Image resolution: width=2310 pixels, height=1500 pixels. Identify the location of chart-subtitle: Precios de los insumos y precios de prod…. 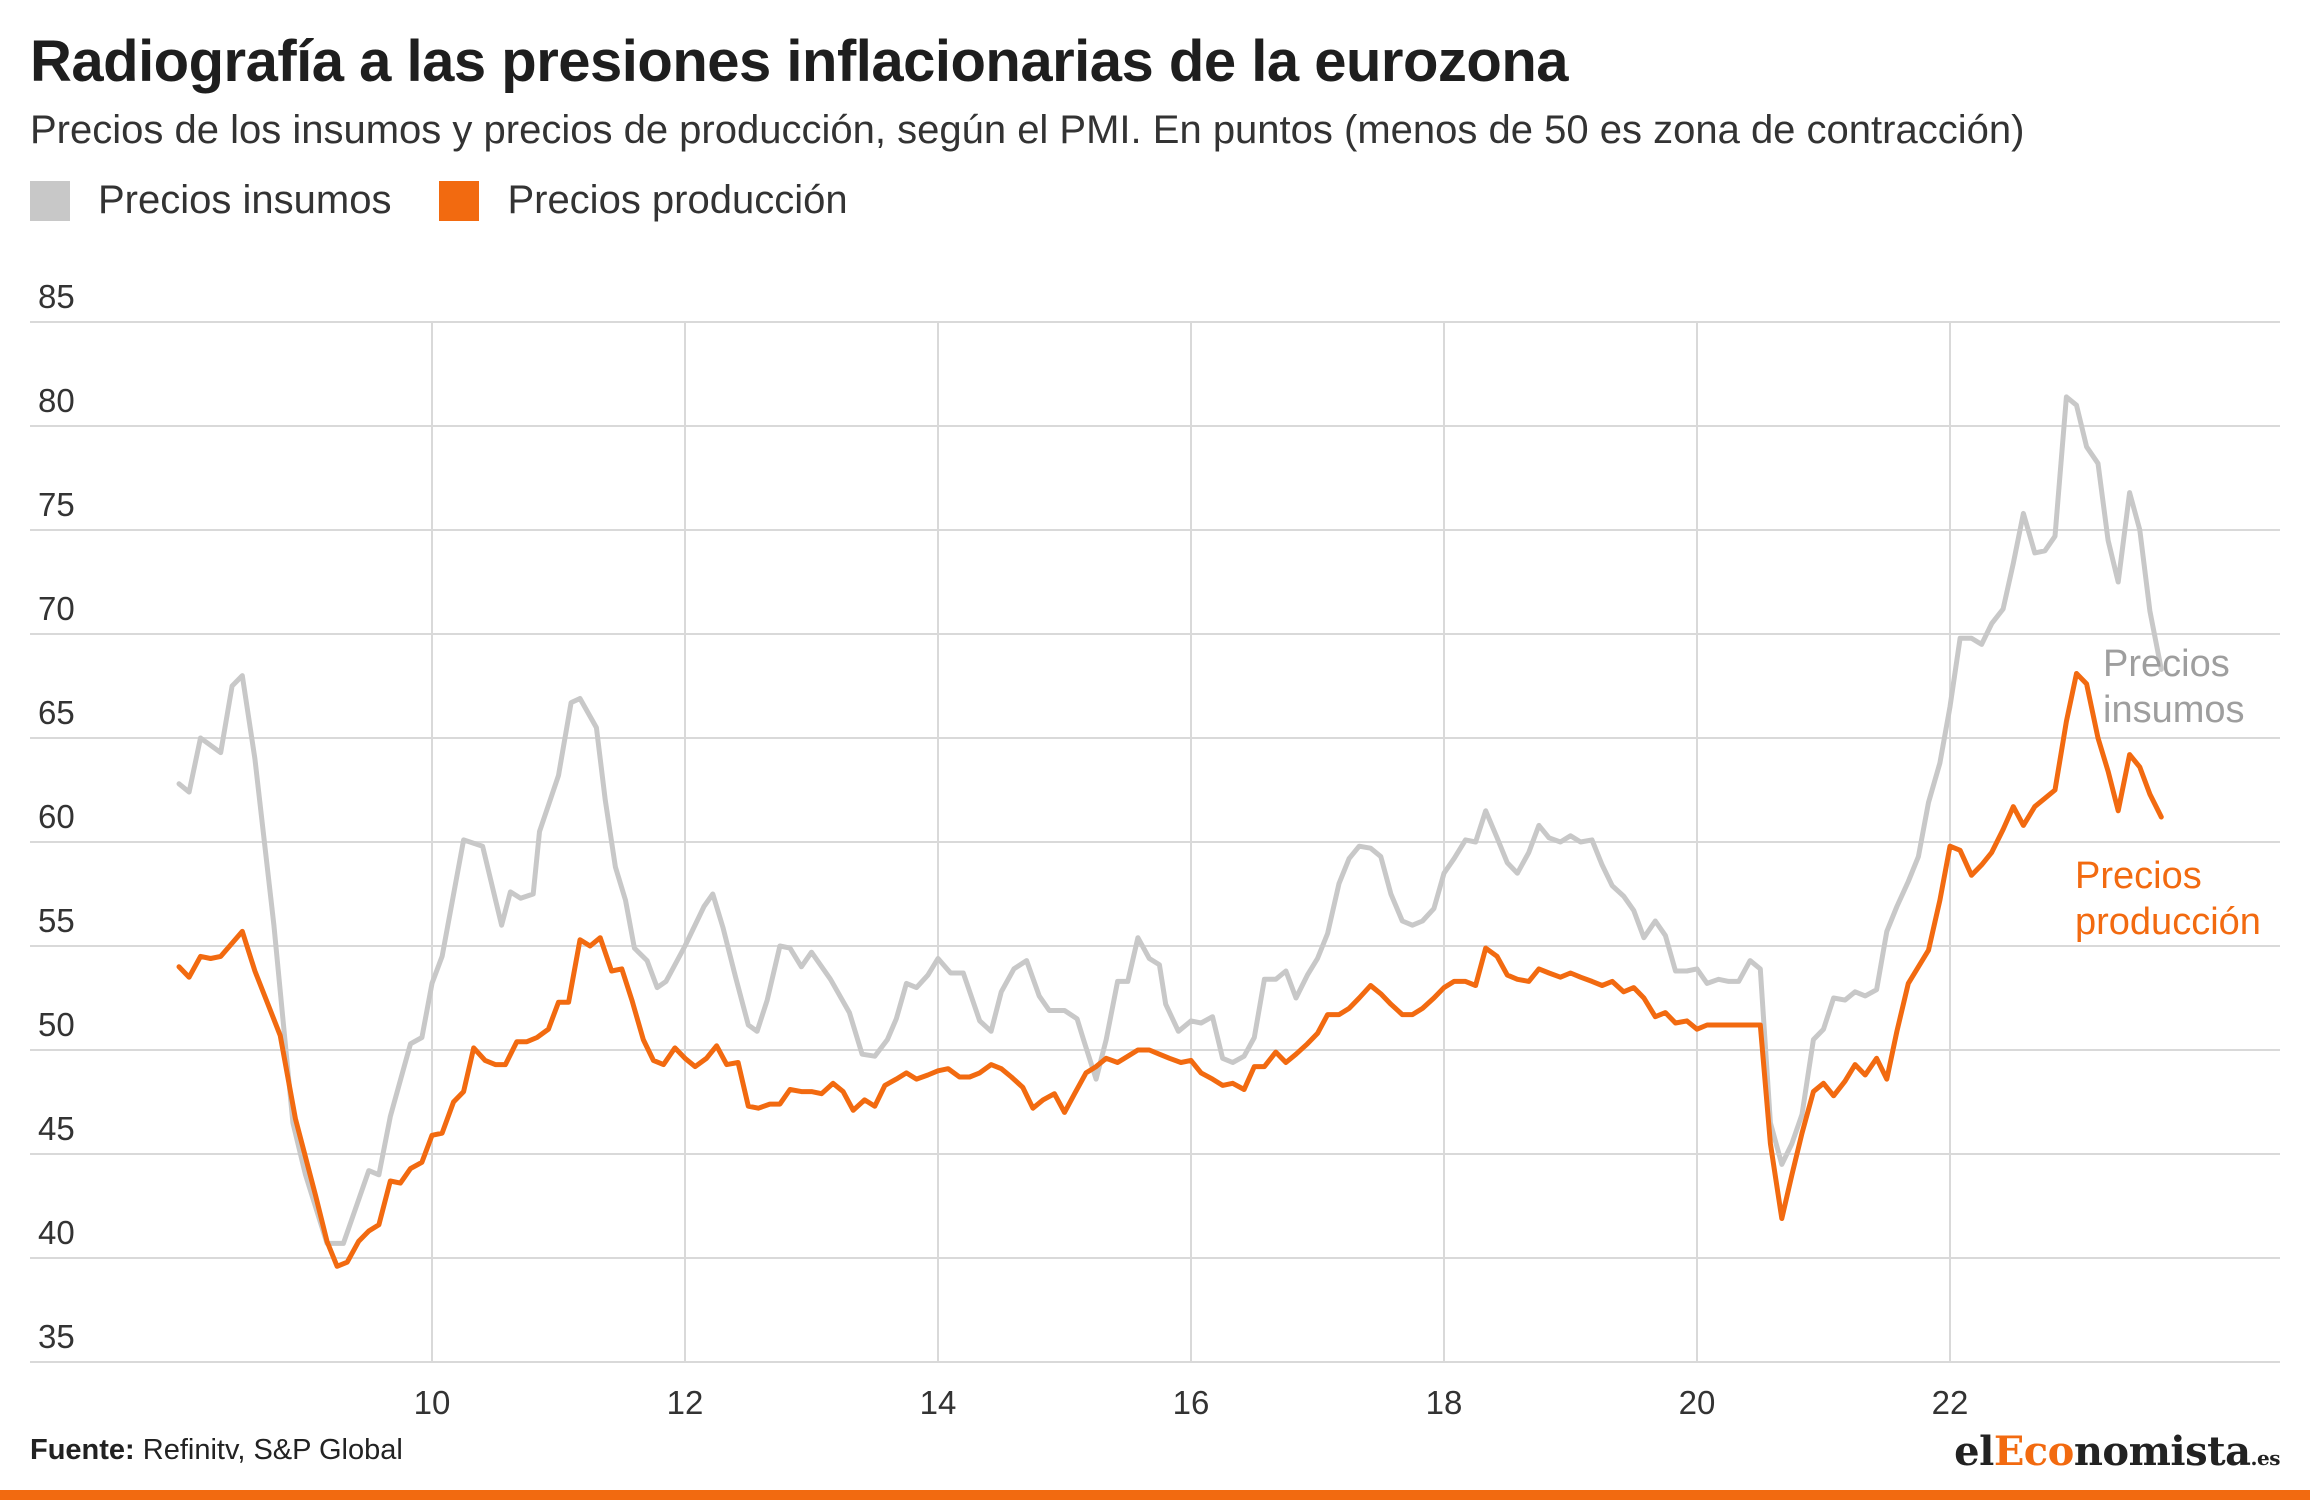
(1027, 130).